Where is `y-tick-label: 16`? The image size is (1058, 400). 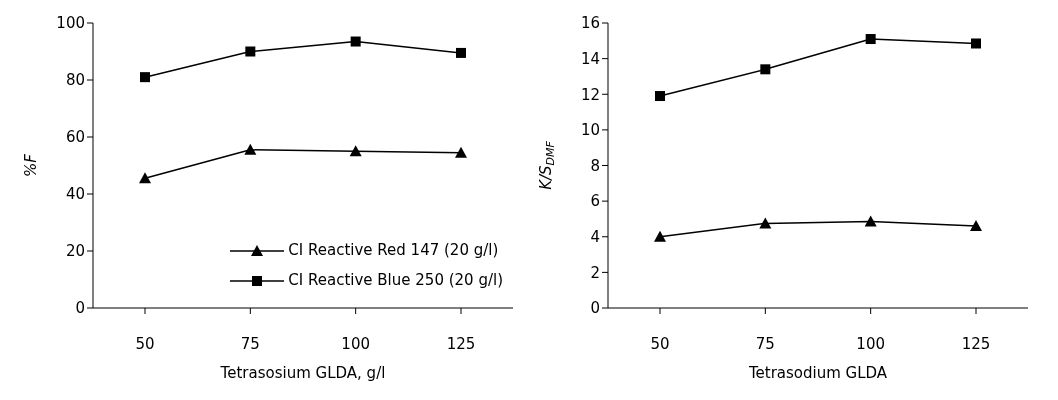 y-tick-label: 16 is located at coordinates (590, 23).